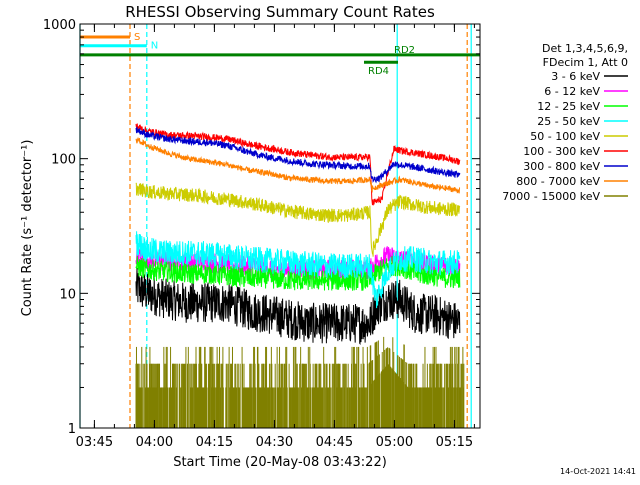  I want to click on legend-label: 50 - 100 keV, so click(565, 136).